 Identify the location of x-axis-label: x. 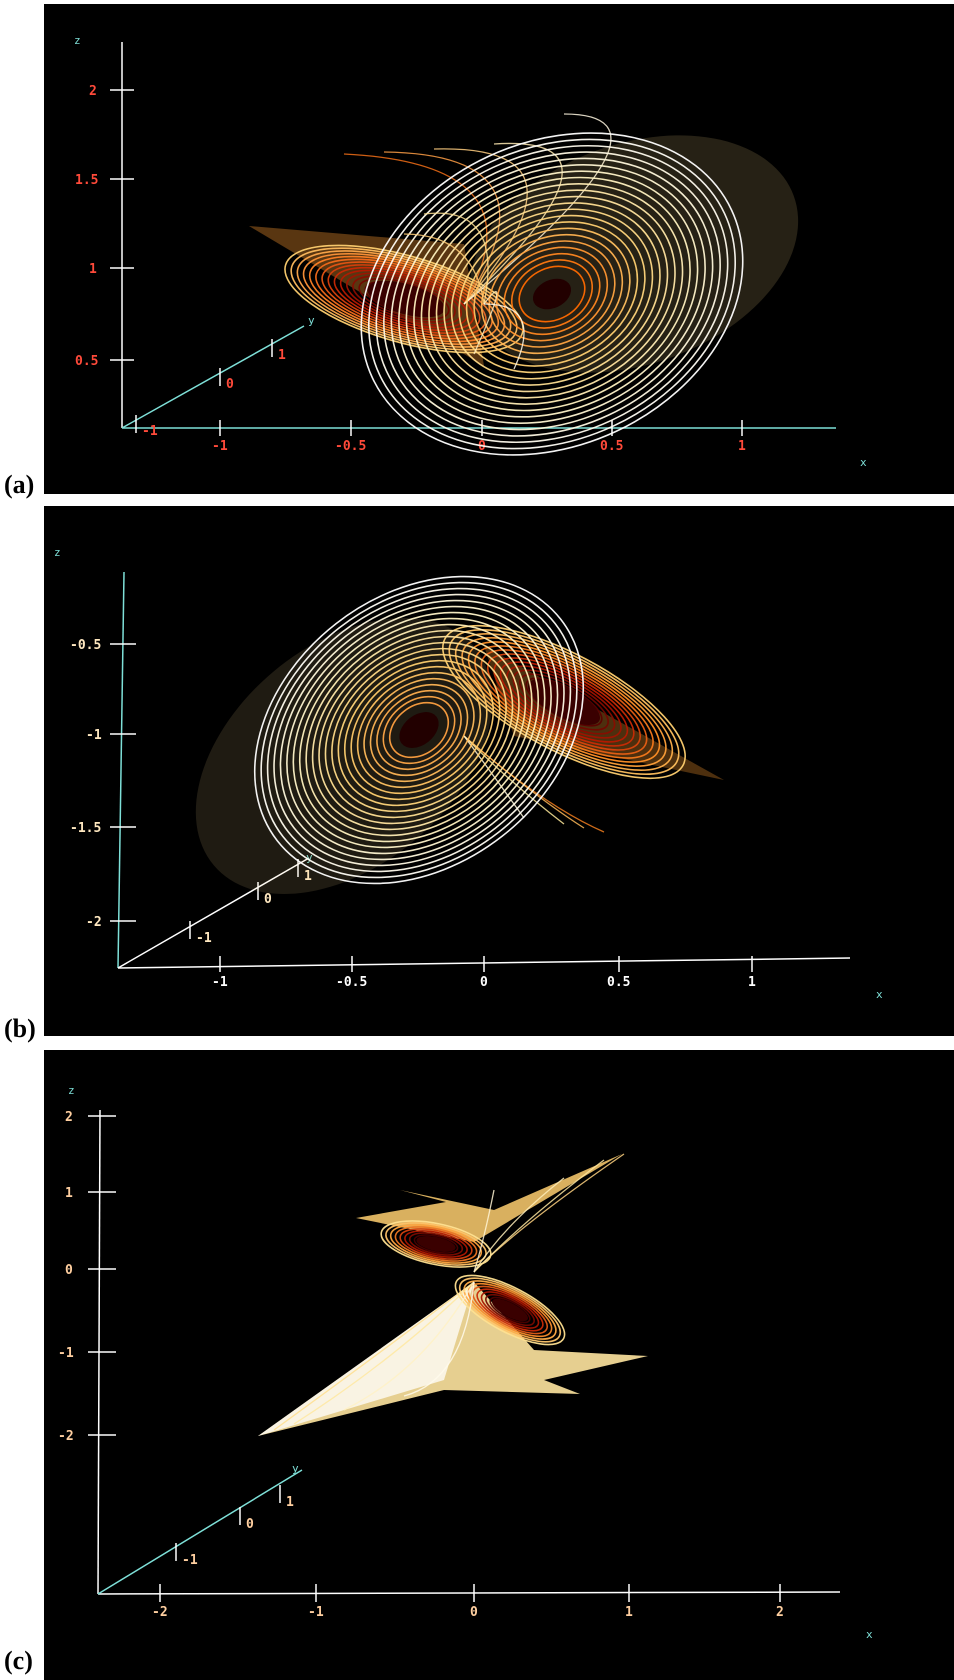
(869, 1634).